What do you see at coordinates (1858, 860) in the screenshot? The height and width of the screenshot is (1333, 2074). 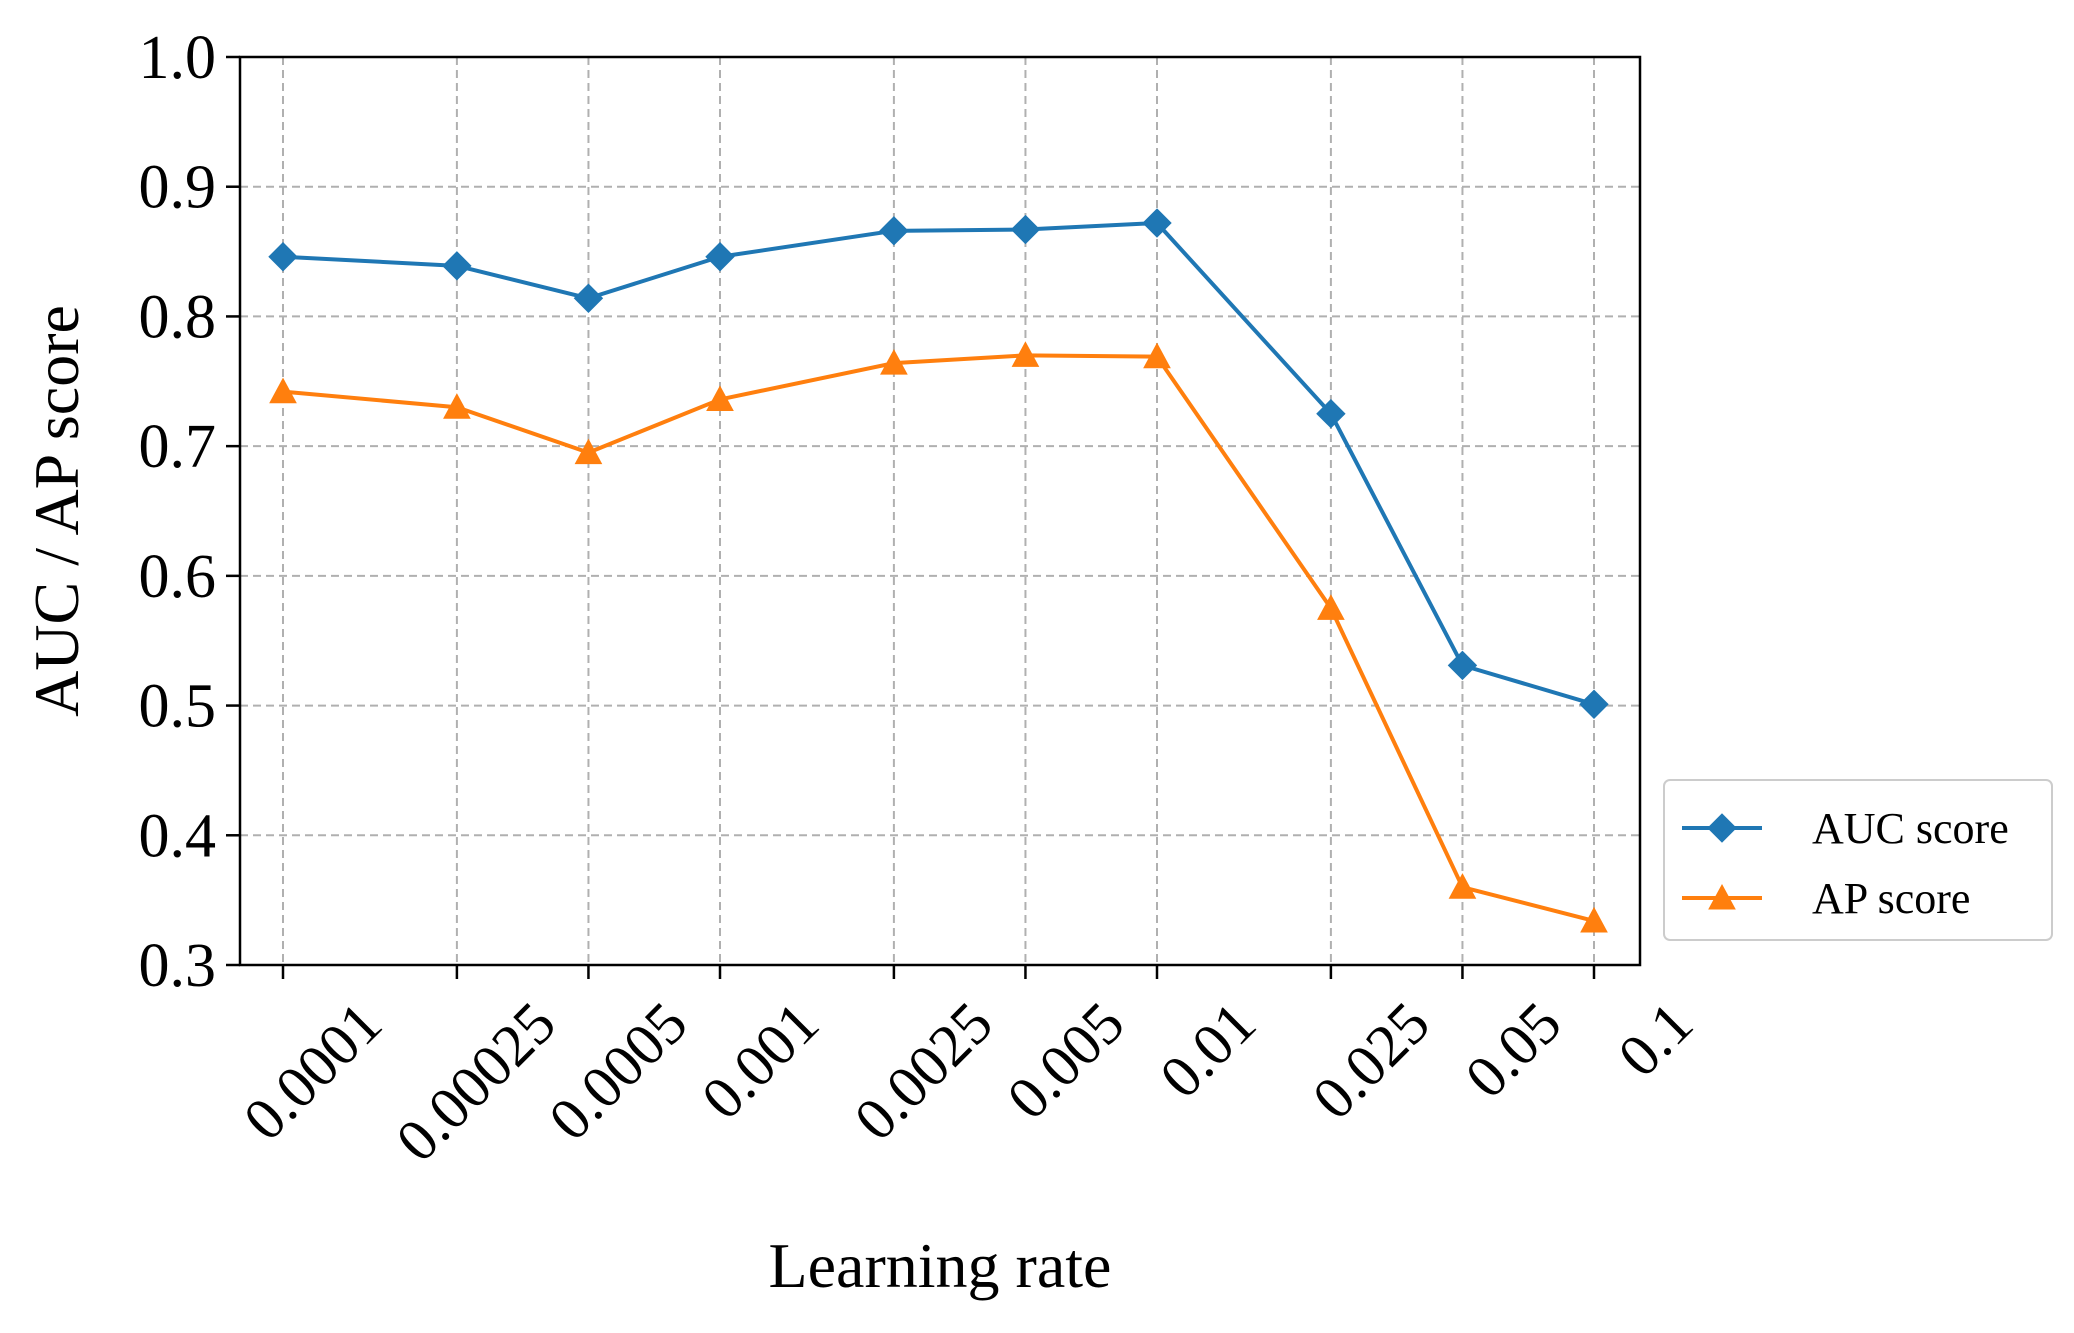 I see `legend: AUC score AP score` at bounding box center [1858, 860].